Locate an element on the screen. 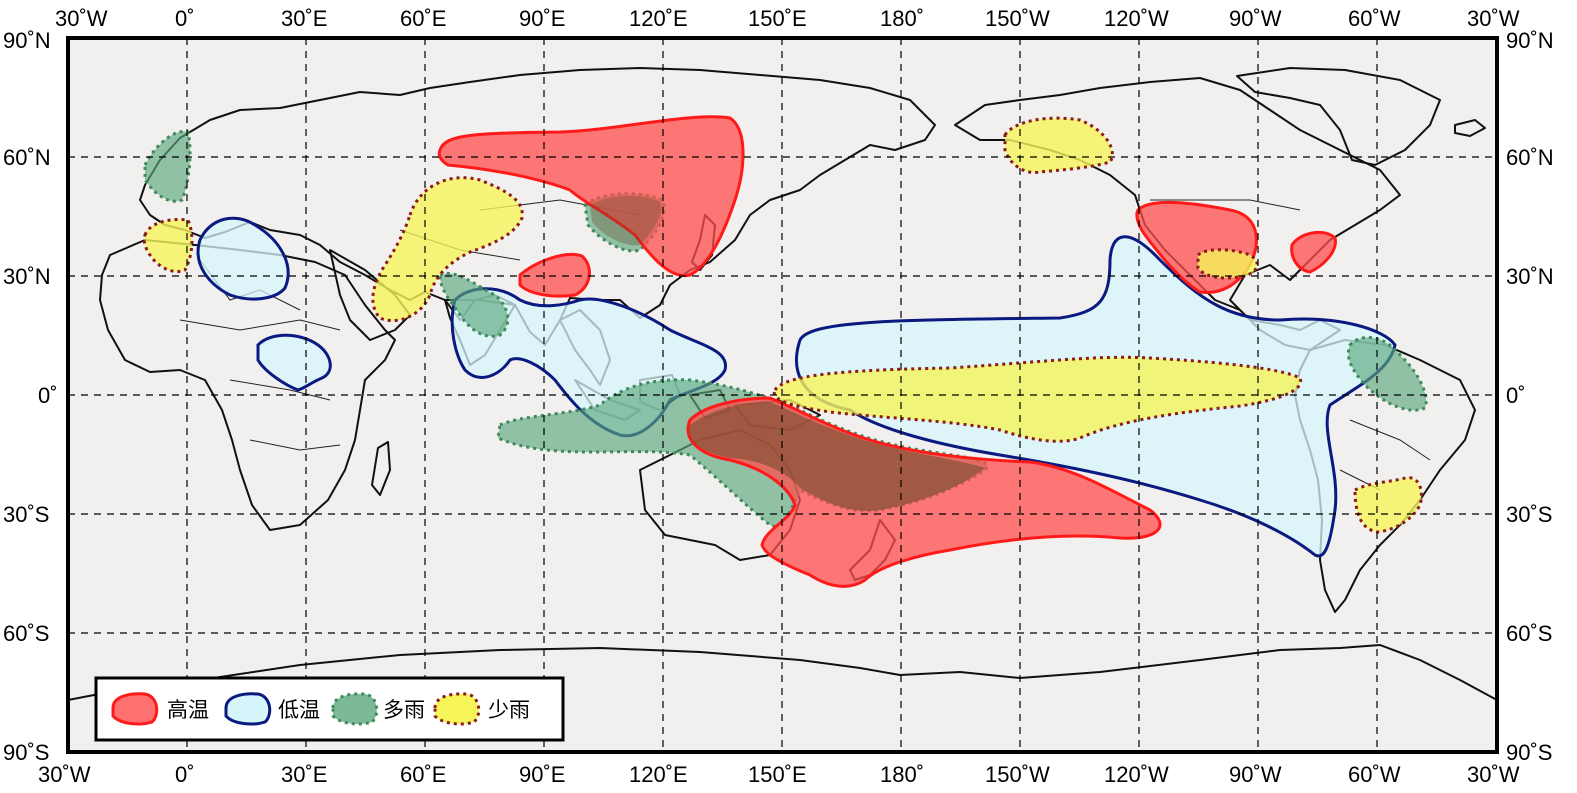 The image size is (1577, 793). top-tick-label: 150˚W is located at coordinates (1017, 18).